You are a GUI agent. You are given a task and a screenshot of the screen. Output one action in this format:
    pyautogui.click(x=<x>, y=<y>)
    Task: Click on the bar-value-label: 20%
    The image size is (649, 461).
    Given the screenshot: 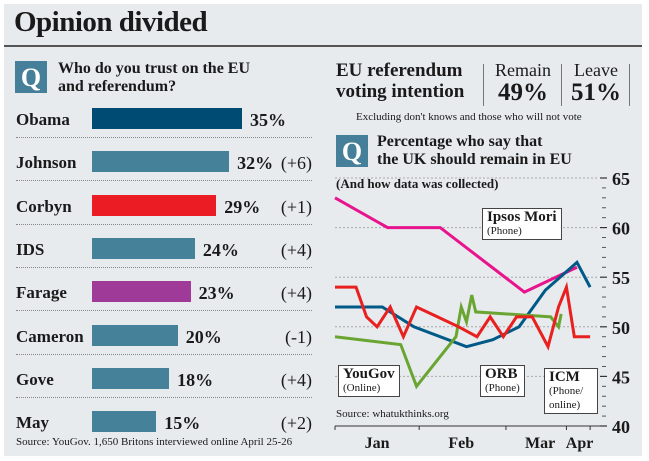 What is the action you would take?
    pyautogui.click(x=203, y=336)
    